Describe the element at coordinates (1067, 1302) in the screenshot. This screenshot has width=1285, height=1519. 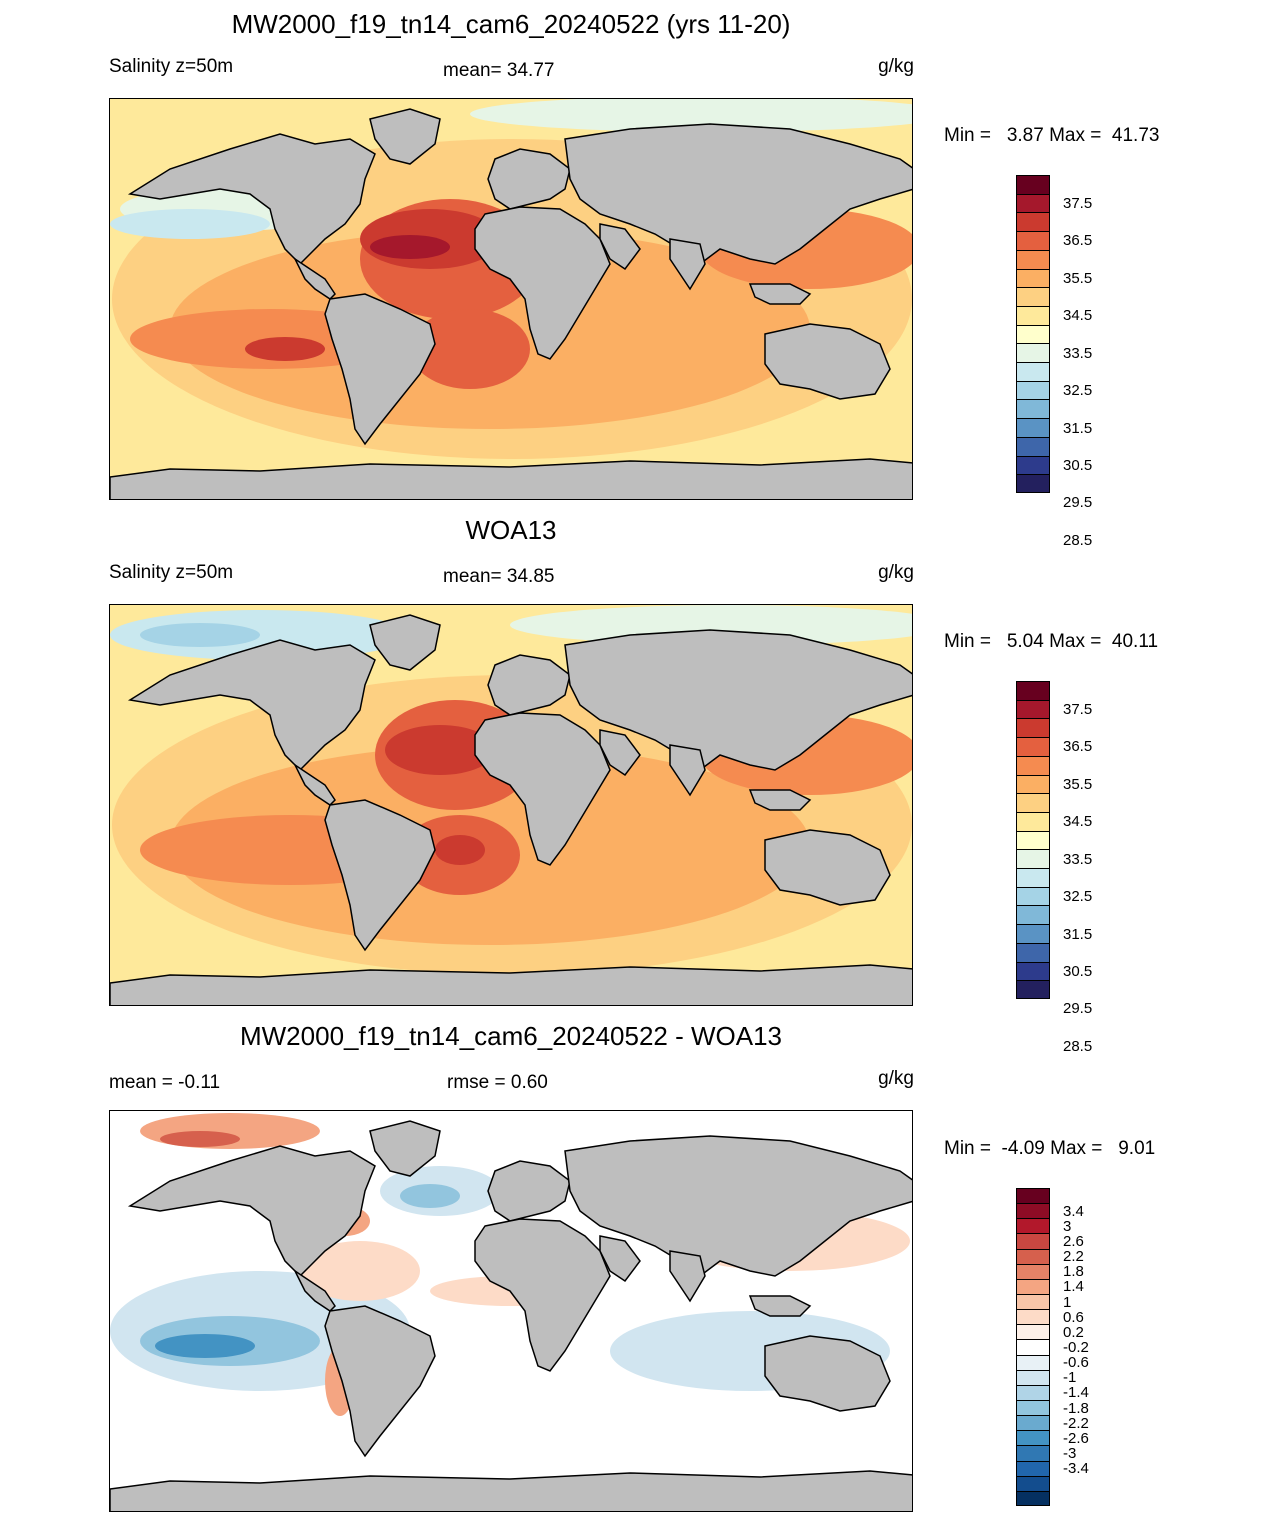
I see `colorbar-label: 1` at that location.